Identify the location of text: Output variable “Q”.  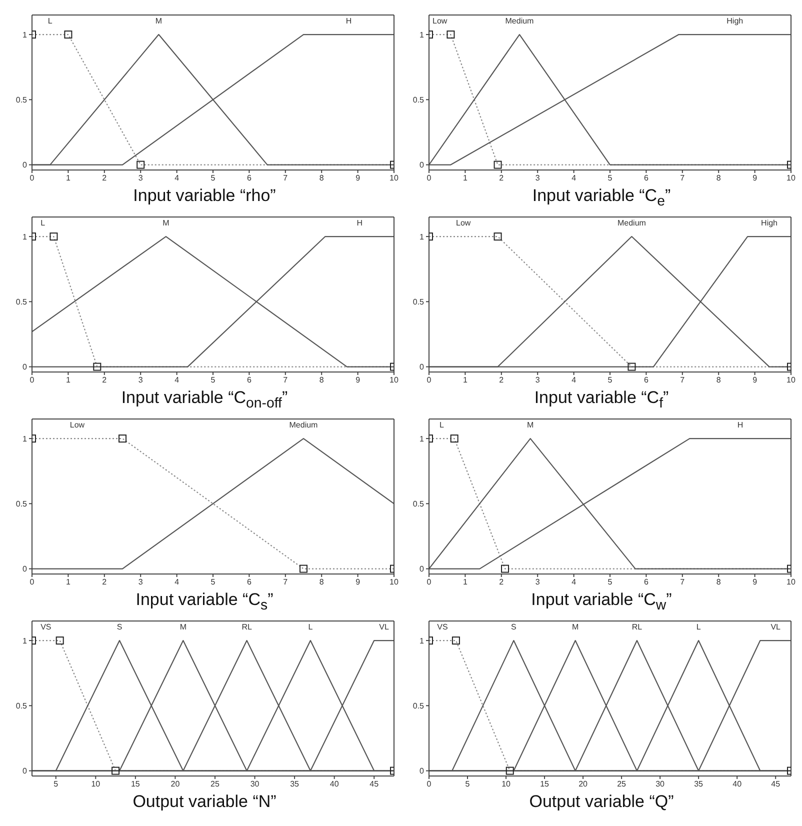
(601, 802).